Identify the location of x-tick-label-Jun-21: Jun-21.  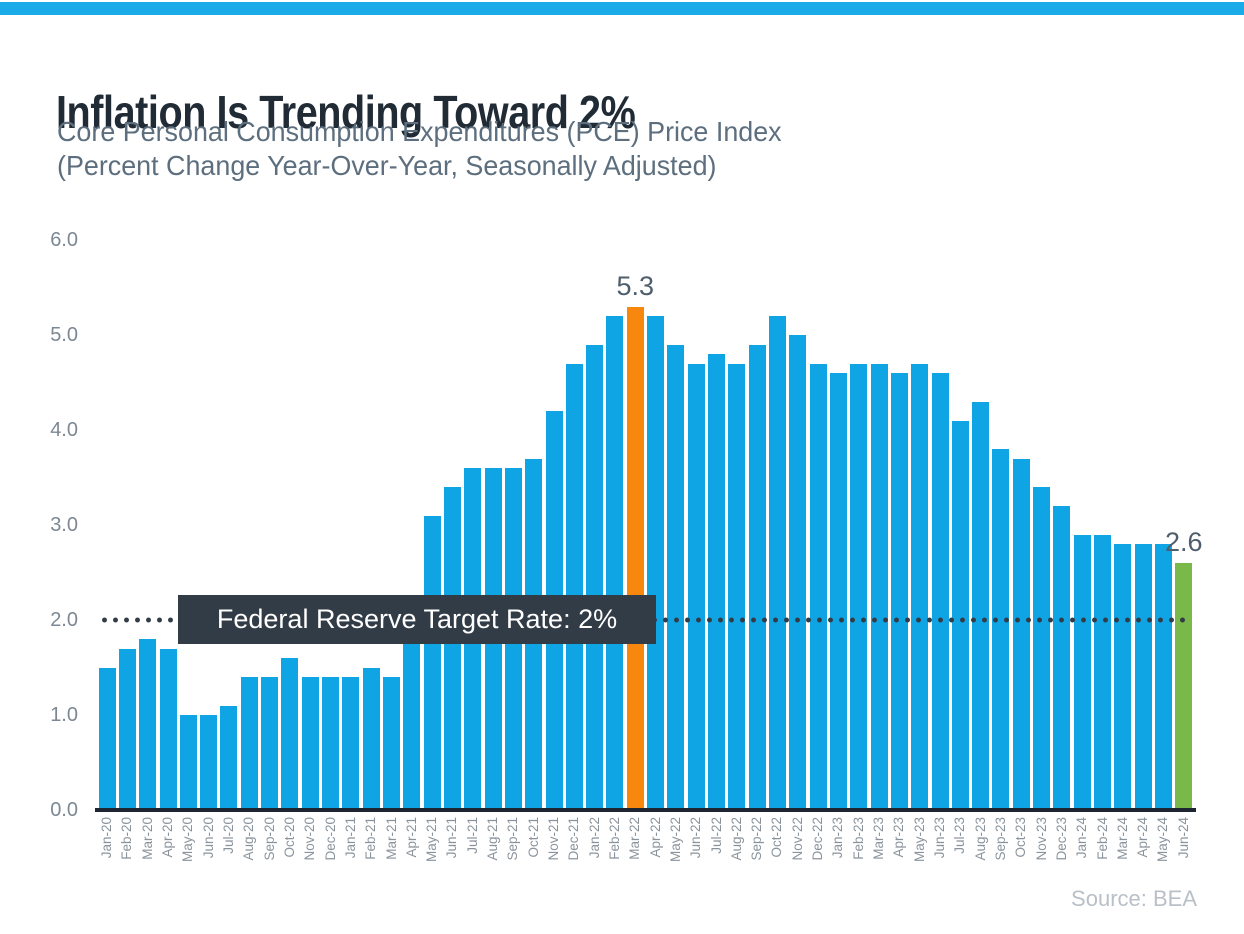
(452, 838).